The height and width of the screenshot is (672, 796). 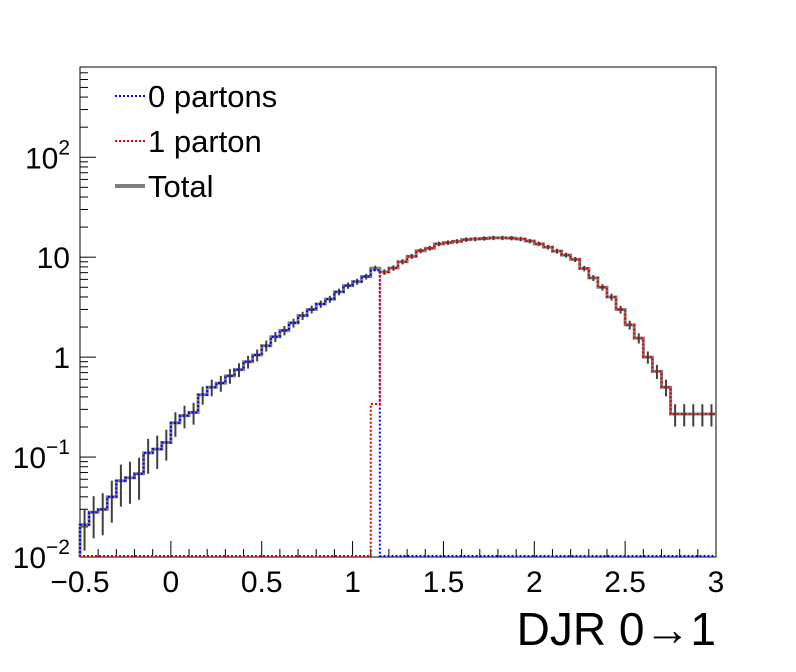 What do you see at coordinates (616, 629) in the screenshot?
I see `x-axis-title: DJR 0→1` at bounding box center [616, 629].